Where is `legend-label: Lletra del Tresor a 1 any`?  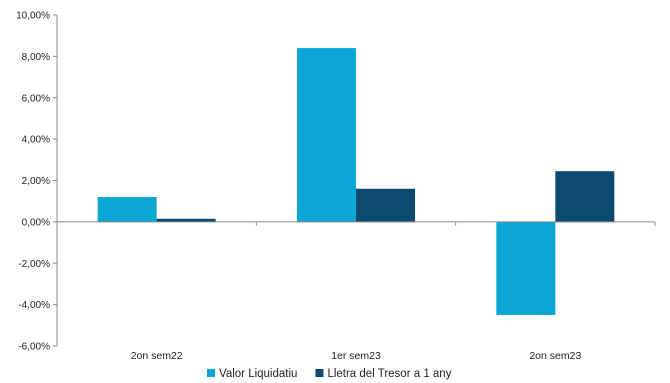
legend-label: Lletra del Tresor a 1 any is located at coordinates (389, 374).